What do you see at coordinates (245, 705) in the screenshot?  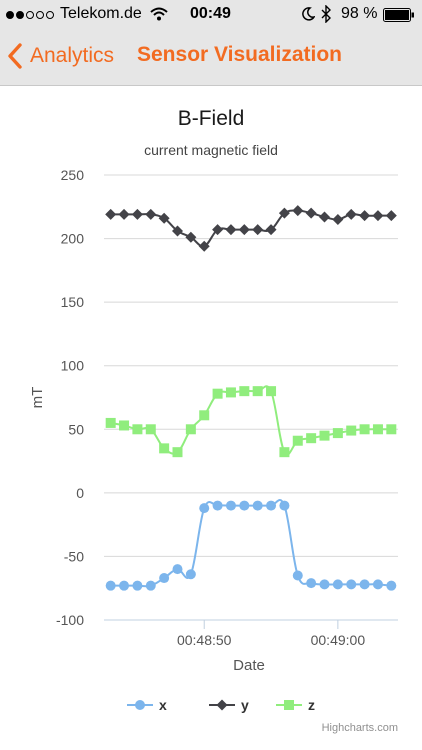 I see `legend-label-y: y` at bounding box center [245, 705].